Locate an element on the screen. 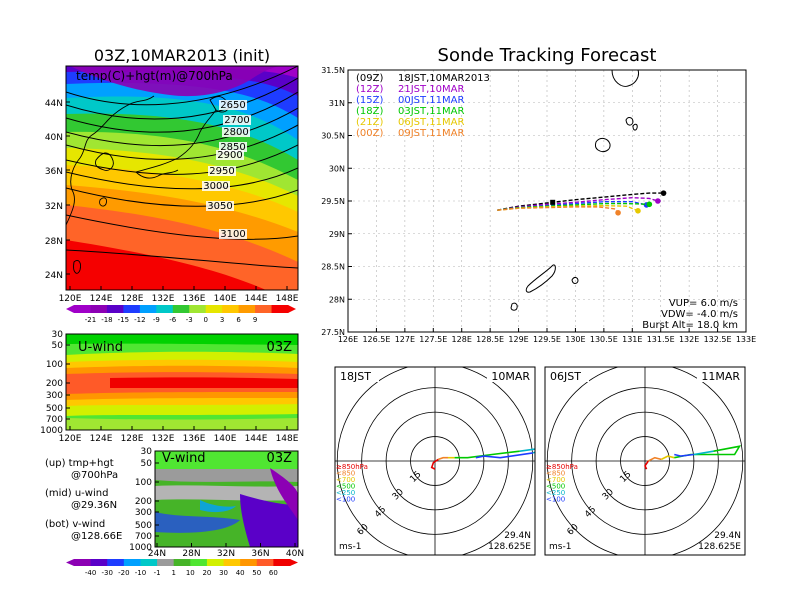  lon-tick-label: 128E is located at coordinates (132, 439).